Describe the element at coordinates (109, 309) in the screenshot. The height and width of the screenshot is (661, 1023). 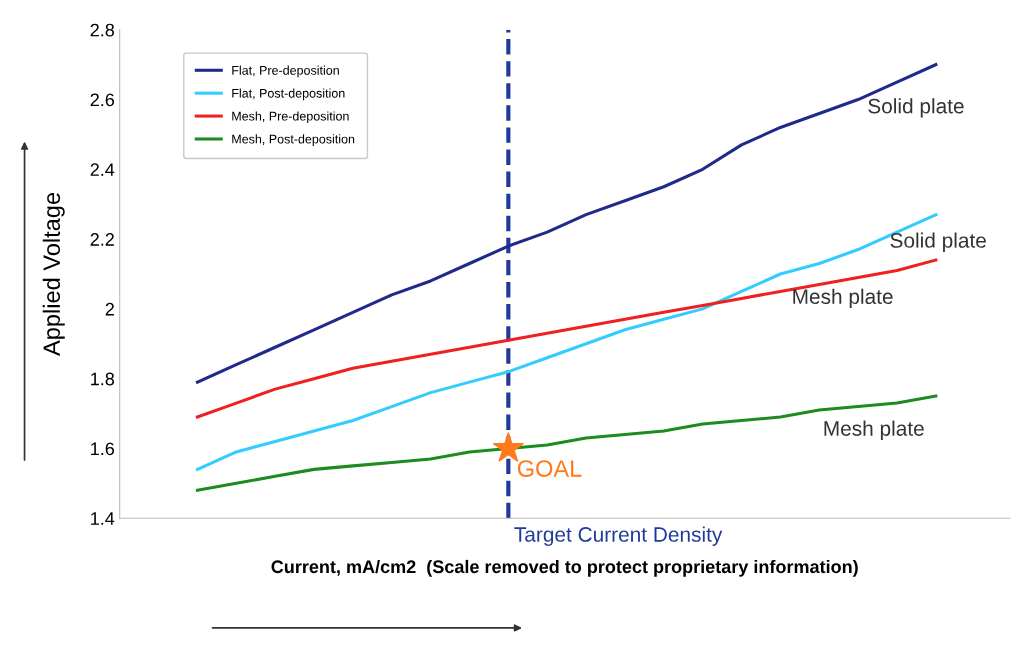
I see `y-tick-label: 2` at that location.